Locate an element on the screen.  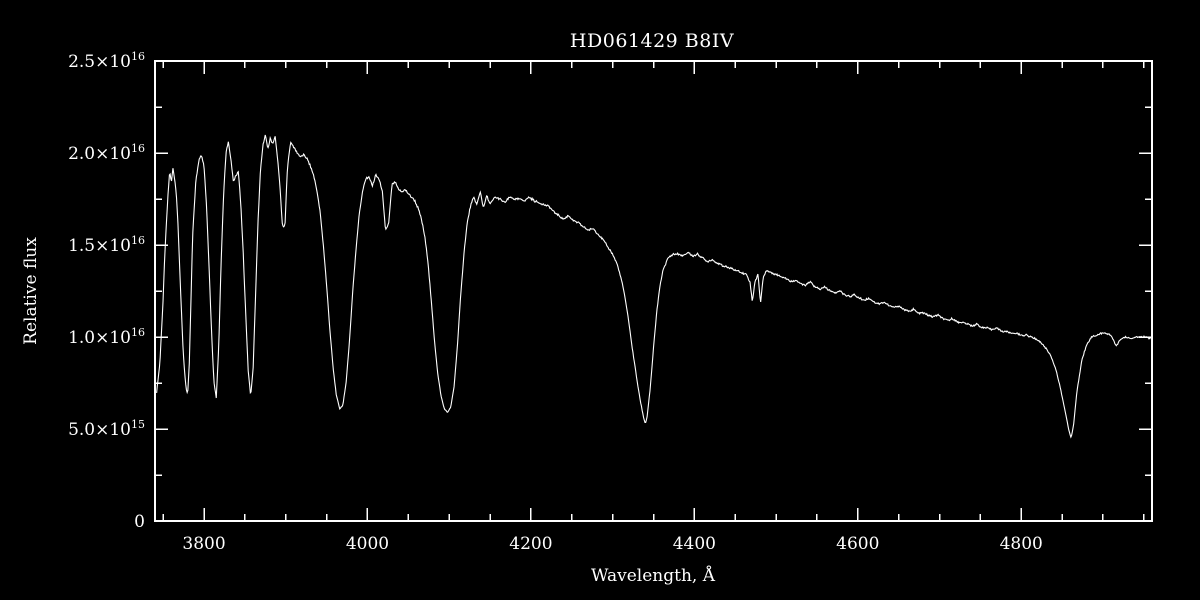
x-axis-tick-labels: 3800 4000 4200 4400 4600 4800 is located at coordinates (612, 544).